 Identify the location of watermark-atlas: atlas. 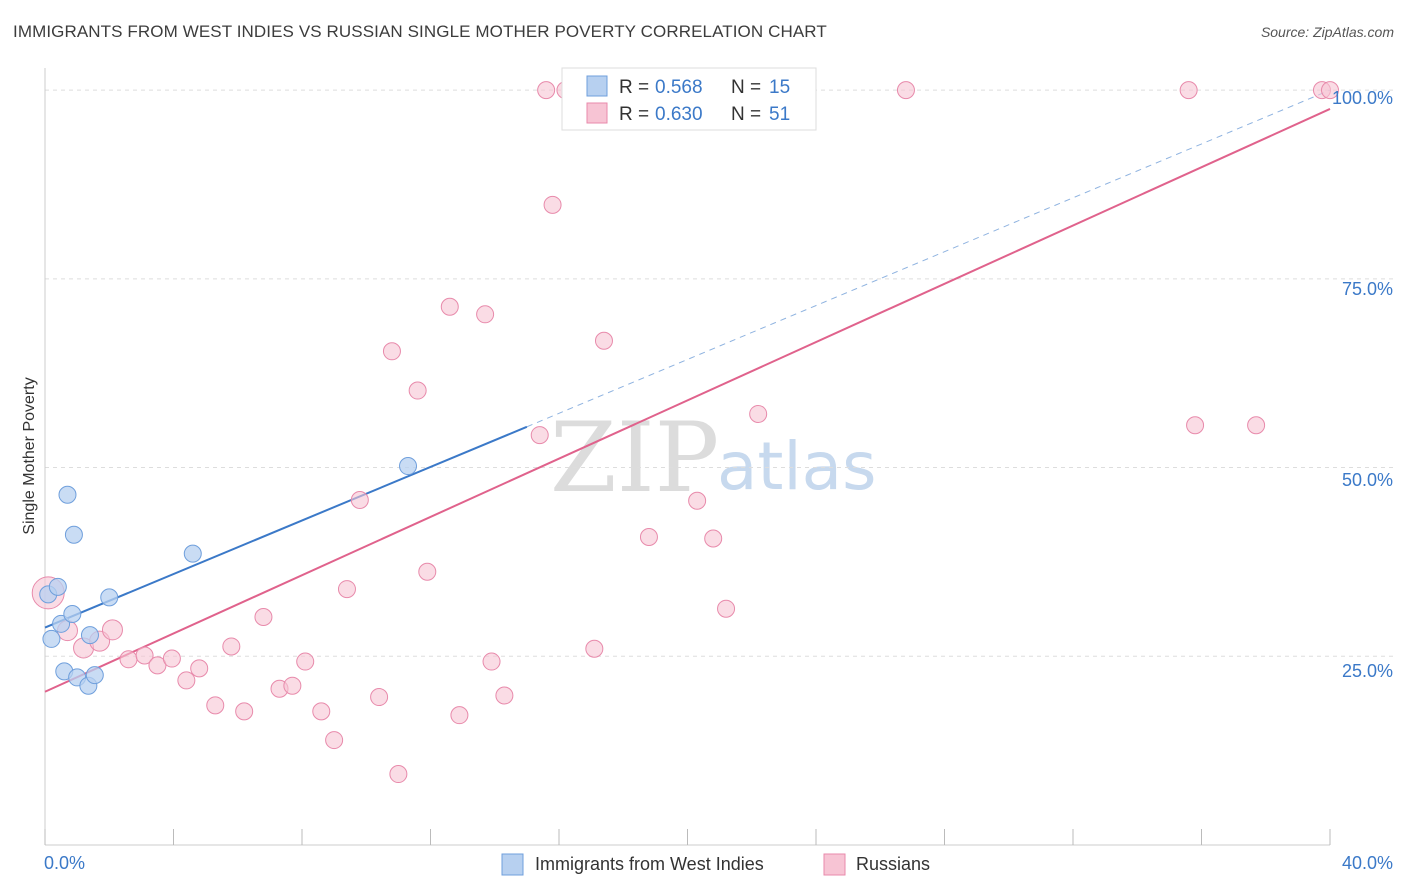
(797, 466).